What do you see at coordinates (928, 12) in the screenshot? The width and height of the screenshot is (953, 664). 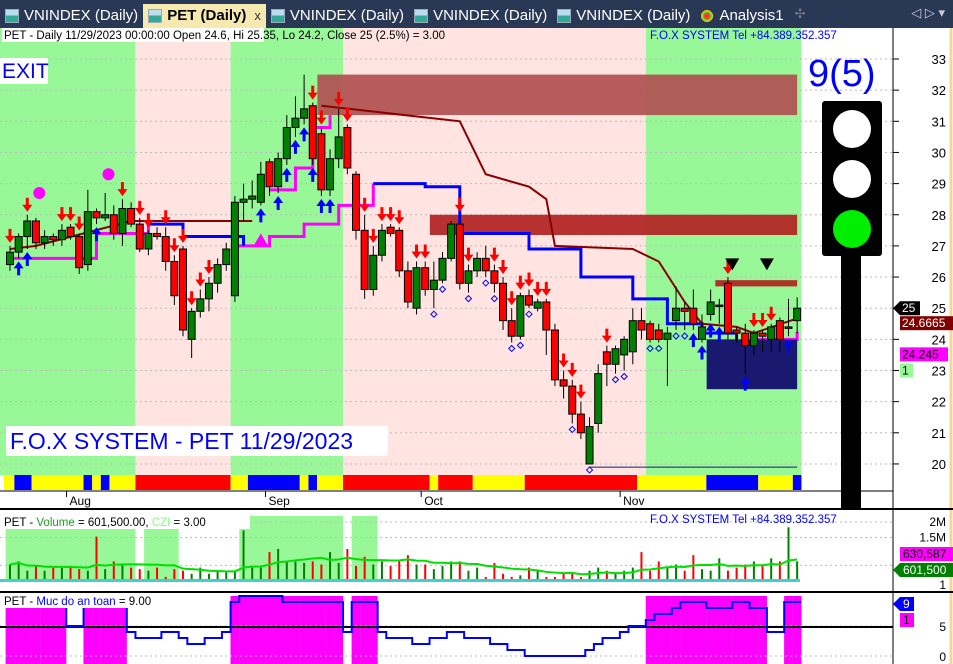 I see `tab-nav-arrows: ◁ ▷ ▾` at bounding box center [928, 12].